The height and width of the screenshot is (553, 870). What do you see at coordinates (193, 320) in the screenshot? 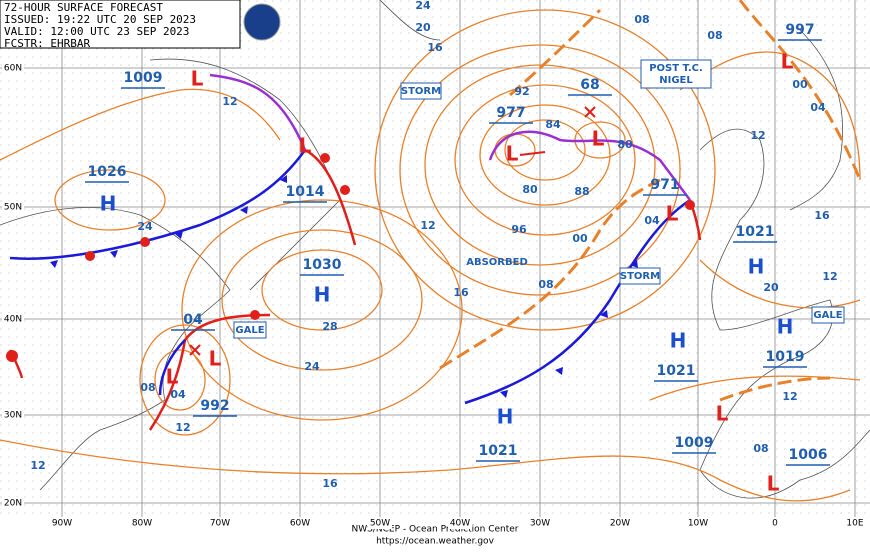
I see `center-pressure: 04` at bounding box center [193, 320].